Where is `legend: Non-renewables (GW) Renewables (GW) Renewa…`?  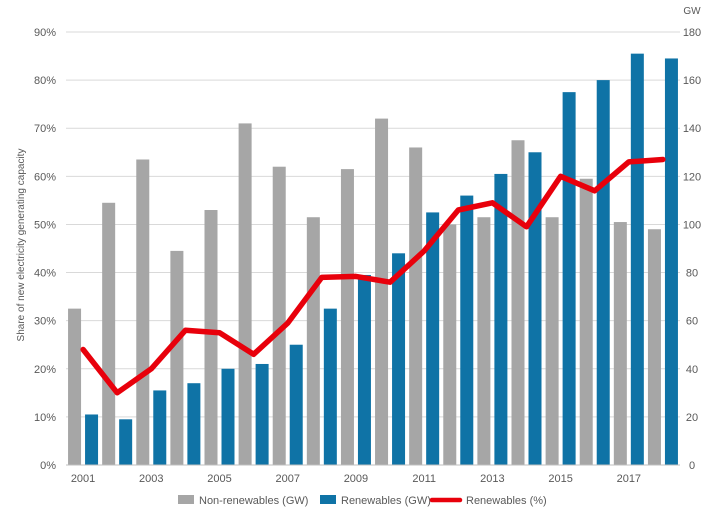 legend: Non-renewables (GW) Renewables (GW) Renewa… is located at coordinates (362, 501).